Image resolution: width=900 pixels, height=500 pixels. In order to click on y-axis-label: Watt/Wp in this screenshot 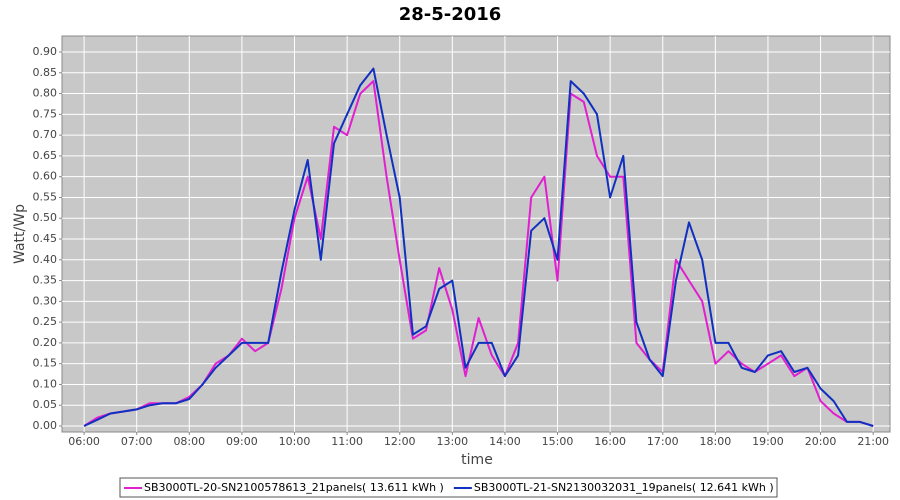, I will do `click(20, 234)`.